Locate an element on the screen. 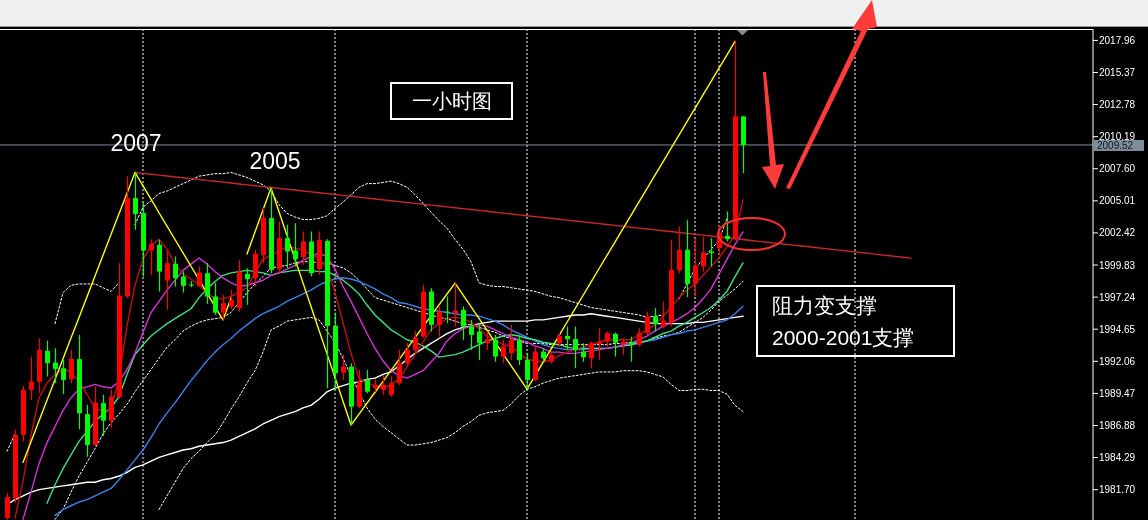 Image resolution: width=1148 pixels, height=520 pixels. y-tick-label: 2012.78 is located at coordinates (1117, 105).